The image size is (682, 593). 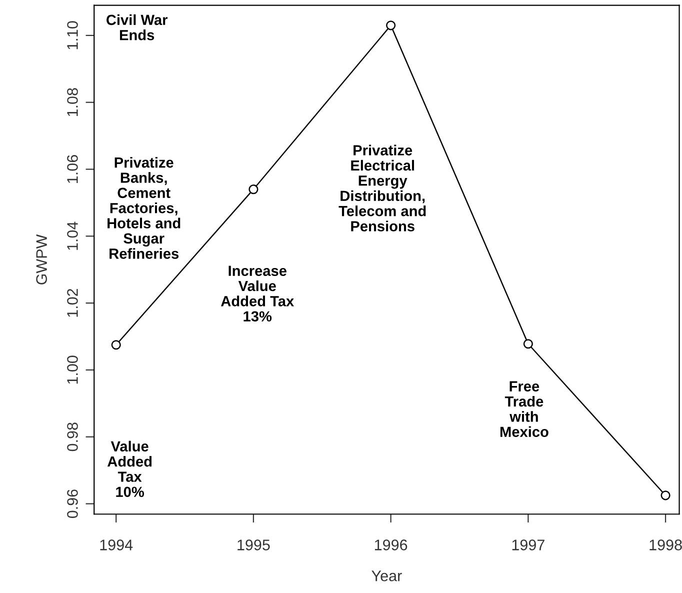 I want to click on annotation: Privatize Banks, Cement Factories, Hotels and Sugar Refineries, so click(x=144, y=207).